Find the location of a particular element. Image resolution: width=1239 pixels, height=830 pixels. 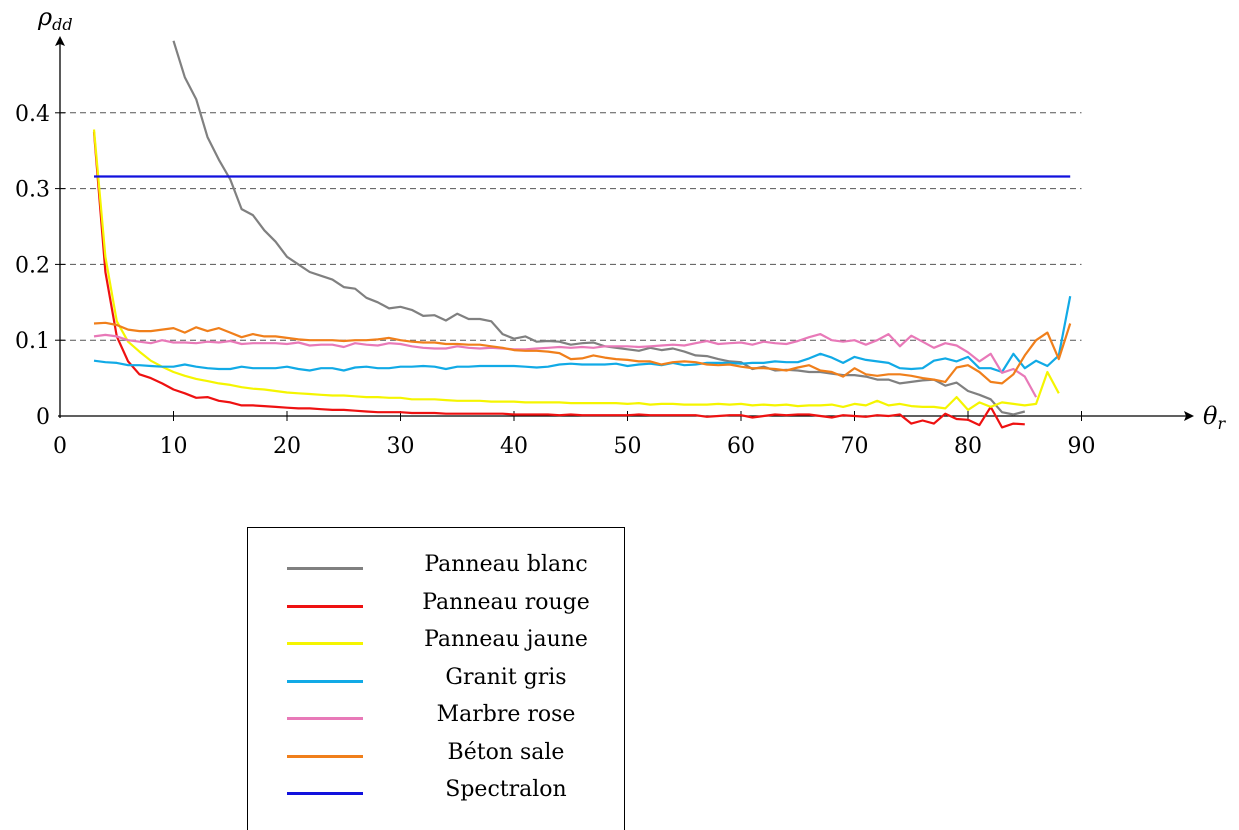

y-tick-label-2: 0.2 is located at coordinates (32, 265).